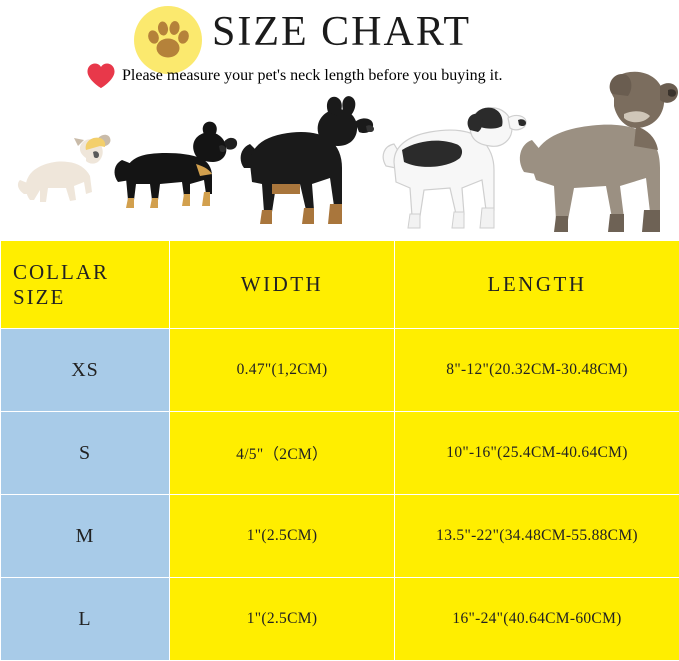  What do you see at coordinates (64, 168) in the screenshot?
I see `dog-small` at bounding box center [64, 168].